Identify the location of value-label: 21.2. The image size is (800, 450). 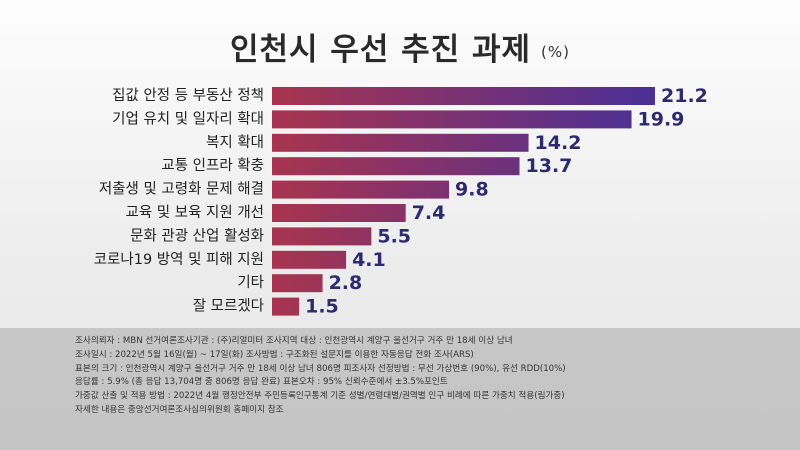
(684, 96).